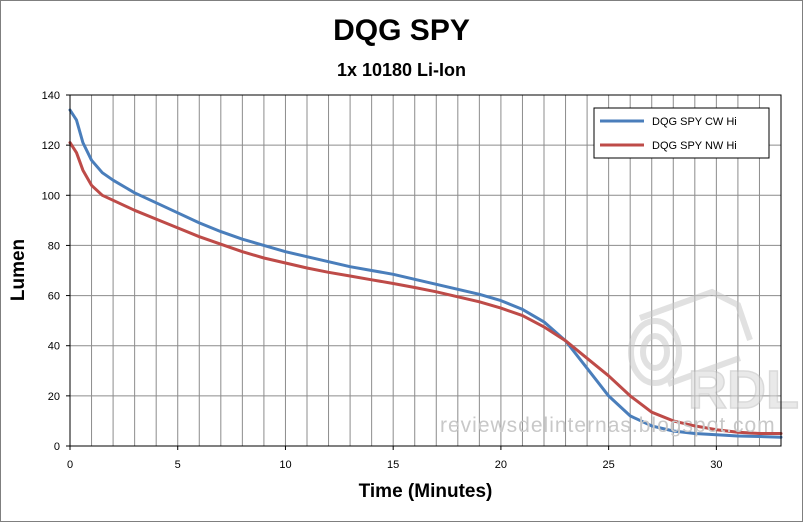 The height and width of the screenshot is (522, 803). I want to click on y-tick-label: 120, so click(51, 146).